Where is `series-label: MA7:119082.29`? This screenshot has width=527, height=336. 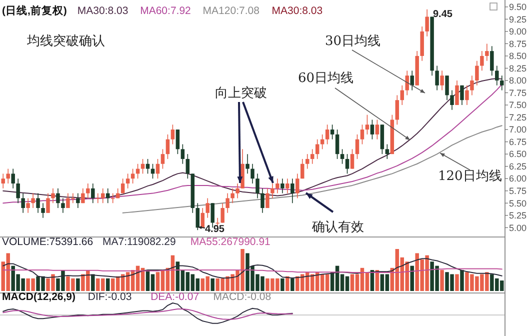
series-label: MA7:119082.29 is located at coordinates (139, 242).